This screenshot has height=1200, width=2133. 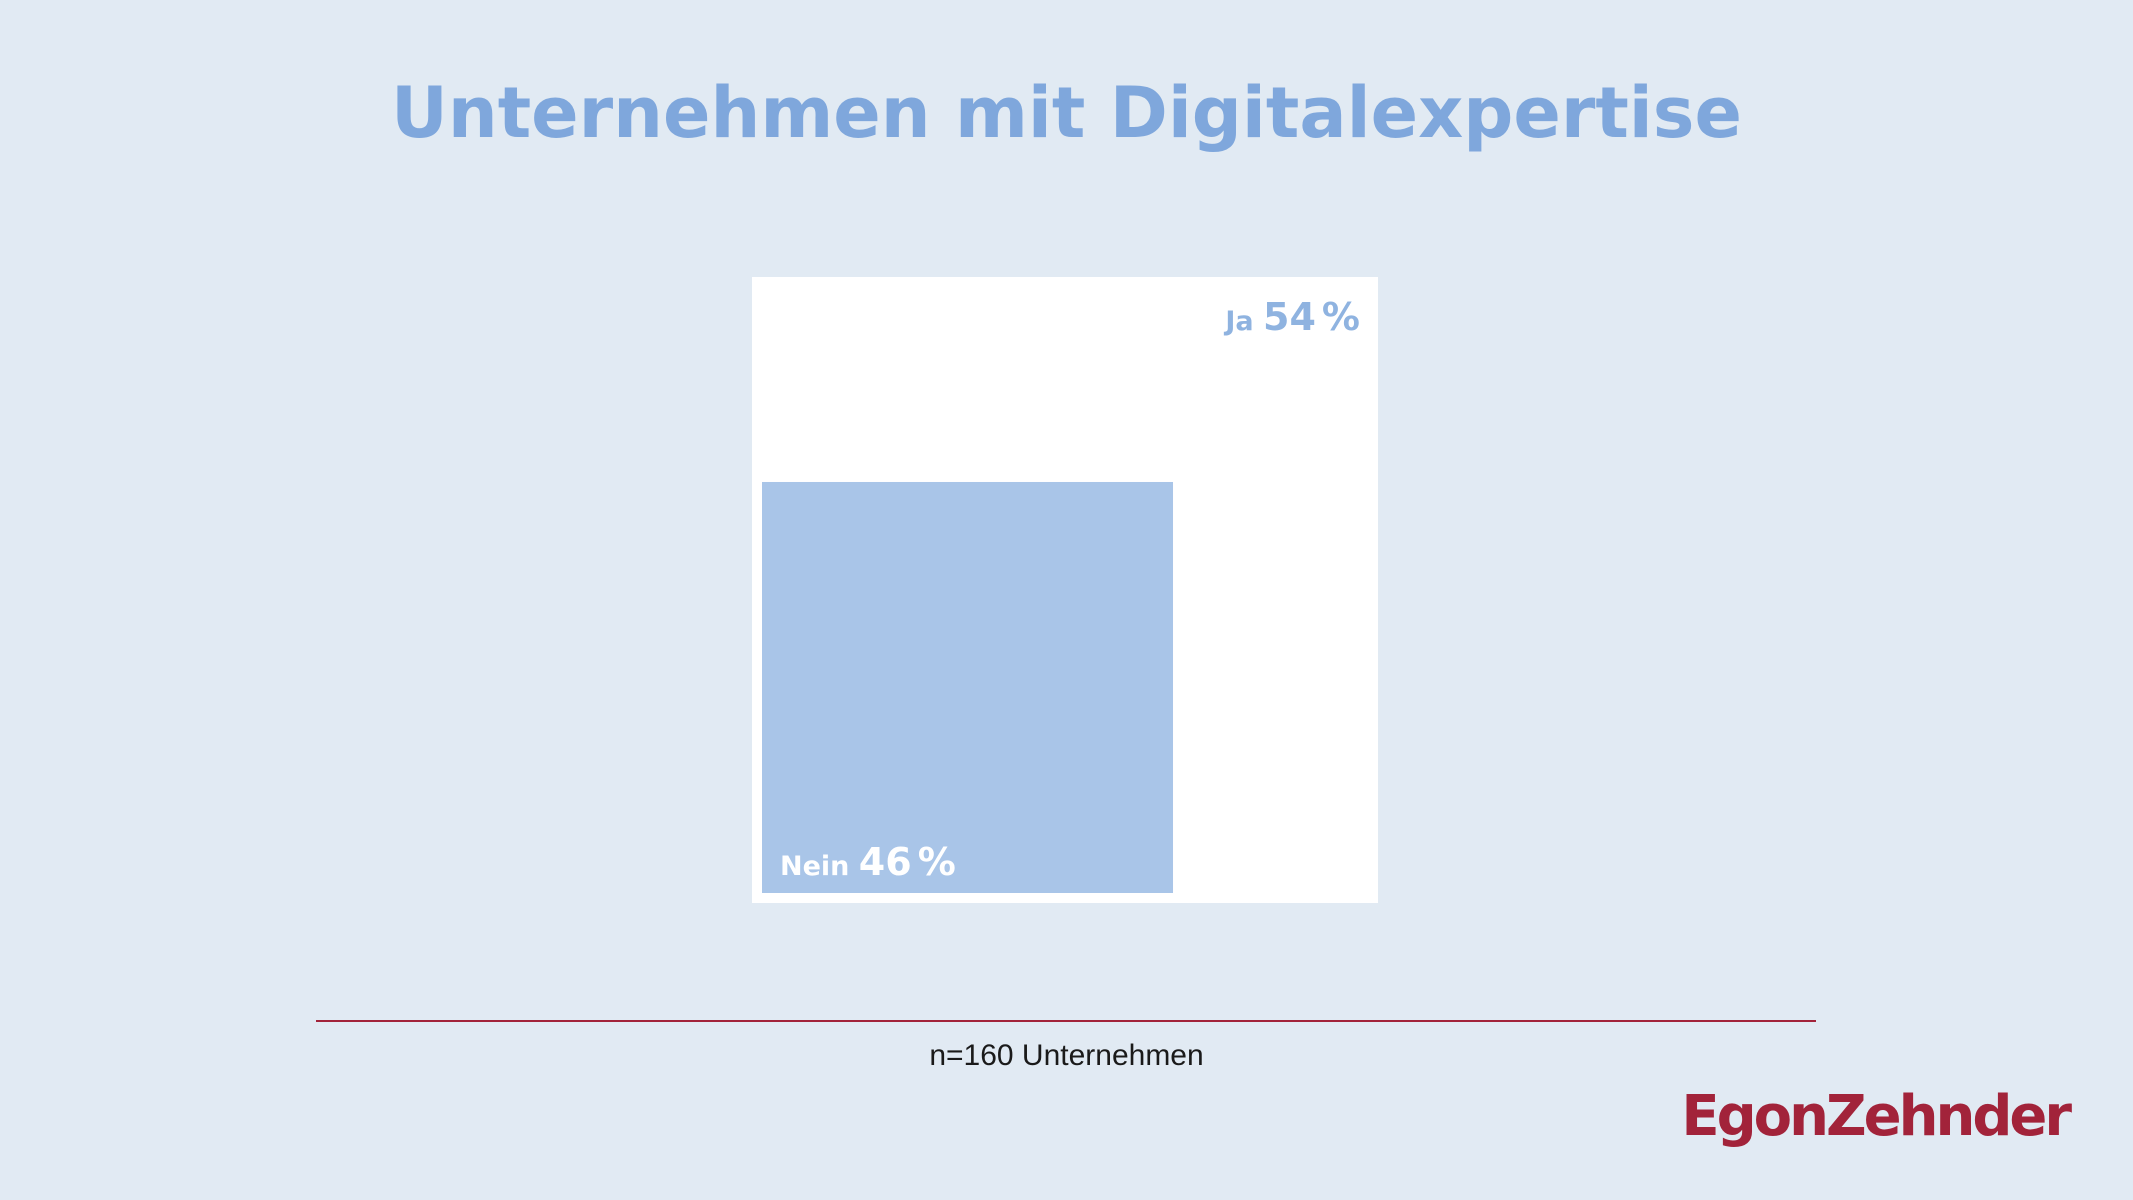 I want to click on label-nein: Nein 46%, so click(x=868, y=862).